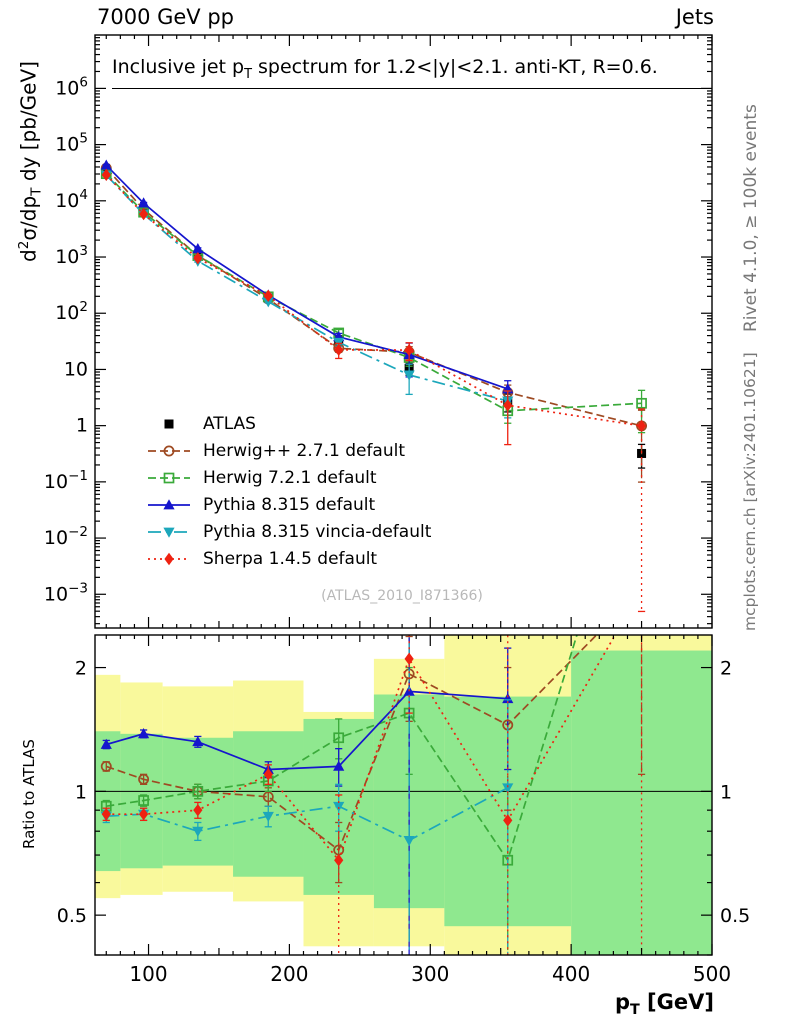  Describe the element at coordinates (71, 255) in the screenshot. I see `main-y-tick-label: 10³` at that location.